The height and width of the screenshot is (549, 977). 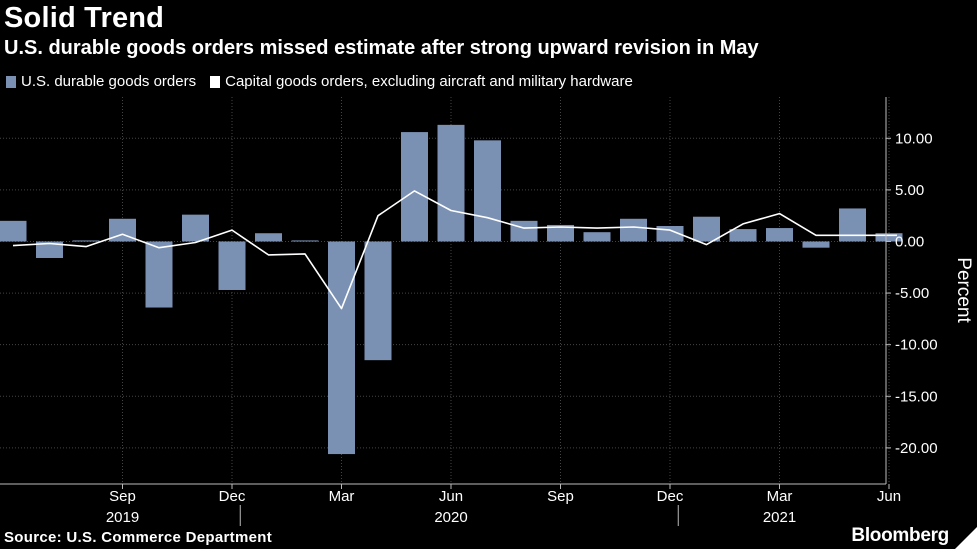 What do you see at coordinates (916, 448) in the screenshot?
I see `y-tick-label: -20.00` at bounding box center [916, 448].